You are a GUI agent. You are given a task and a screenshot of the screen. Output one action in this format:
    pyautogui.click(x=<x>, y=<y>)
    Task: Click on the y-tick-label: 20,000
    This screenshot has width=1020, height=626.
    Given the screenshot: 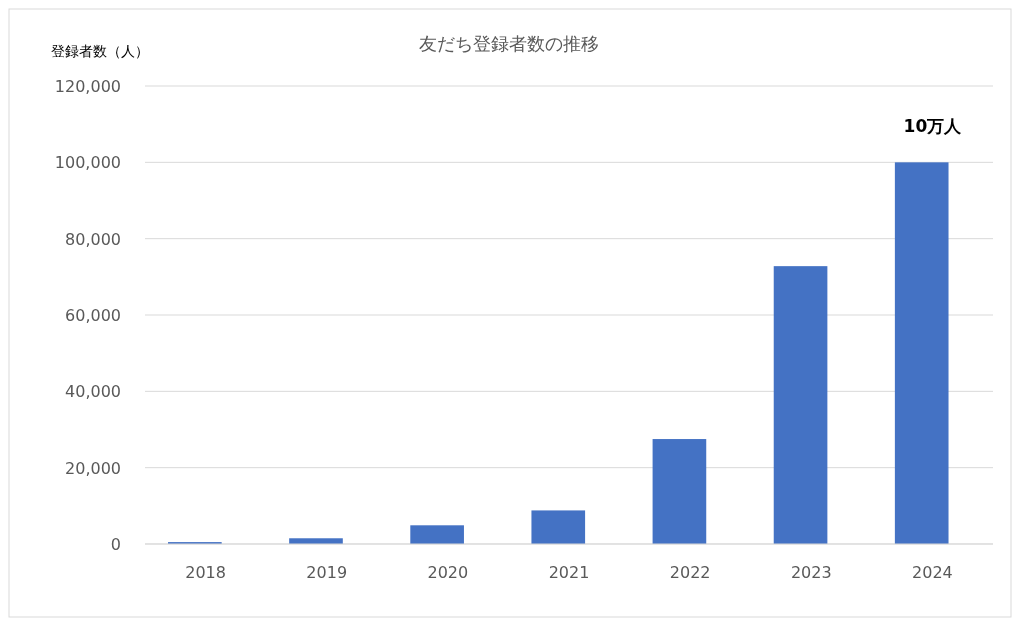 What is the action you would take?
    pyautogui.click(x=93, y=468)
    